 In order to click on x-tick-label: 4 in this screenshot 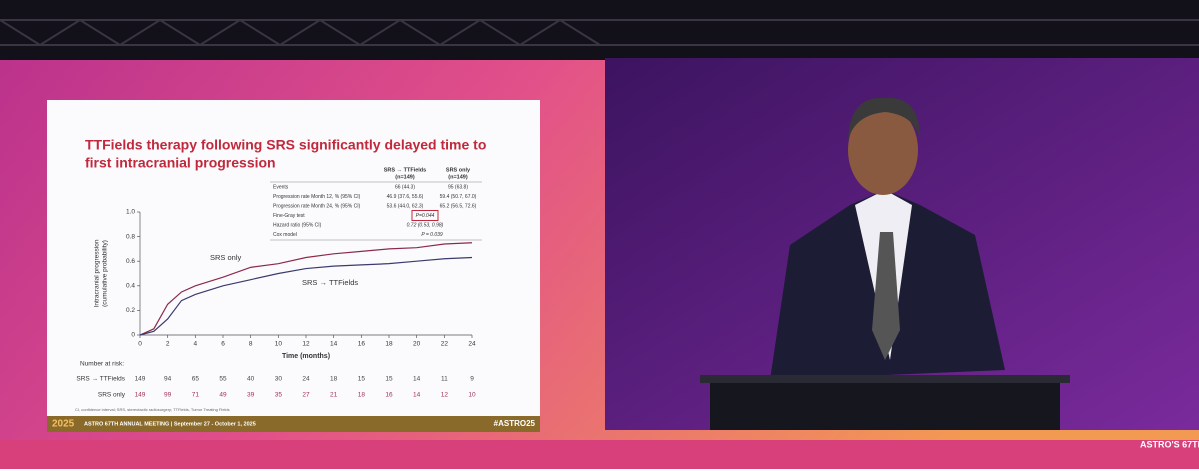, I will do `click(196, 344)`.